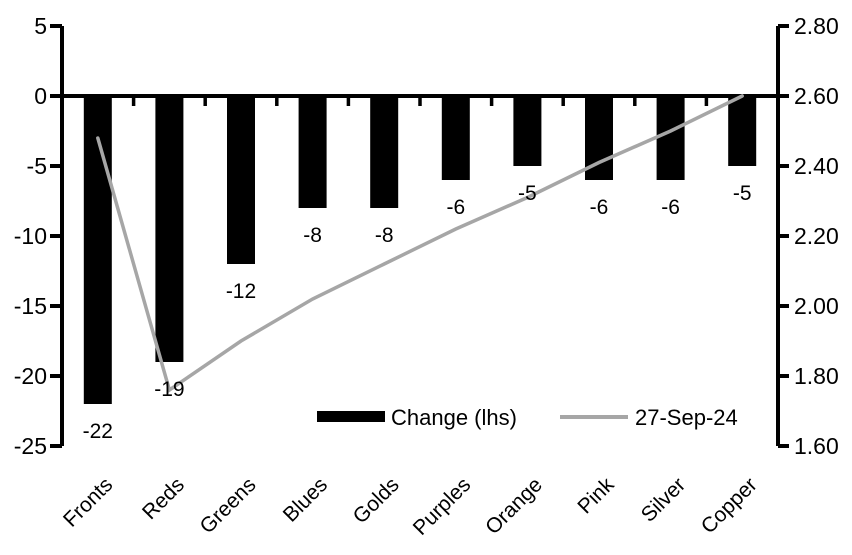 Image resolution: width=852 pixels, height=555 pixels. I want to click on bar-golds, so click(384, 152).